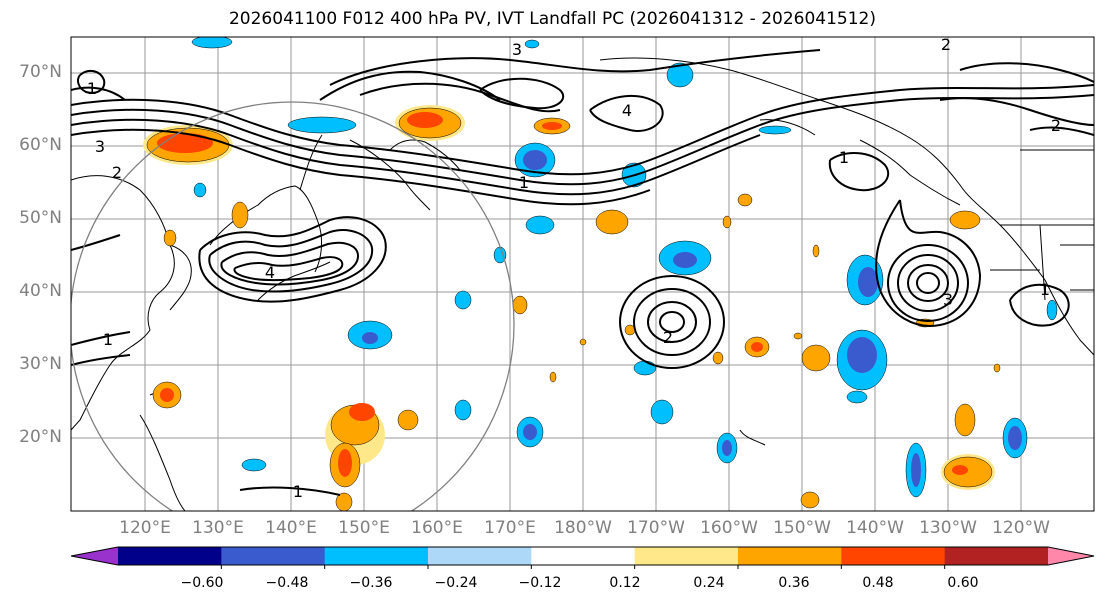 The width and height of the screenshot is (1105, 604). Describe the element at coordinates (371, 583) in the screenshot. I see `colorbar-tick-label: −0.36` at that location.